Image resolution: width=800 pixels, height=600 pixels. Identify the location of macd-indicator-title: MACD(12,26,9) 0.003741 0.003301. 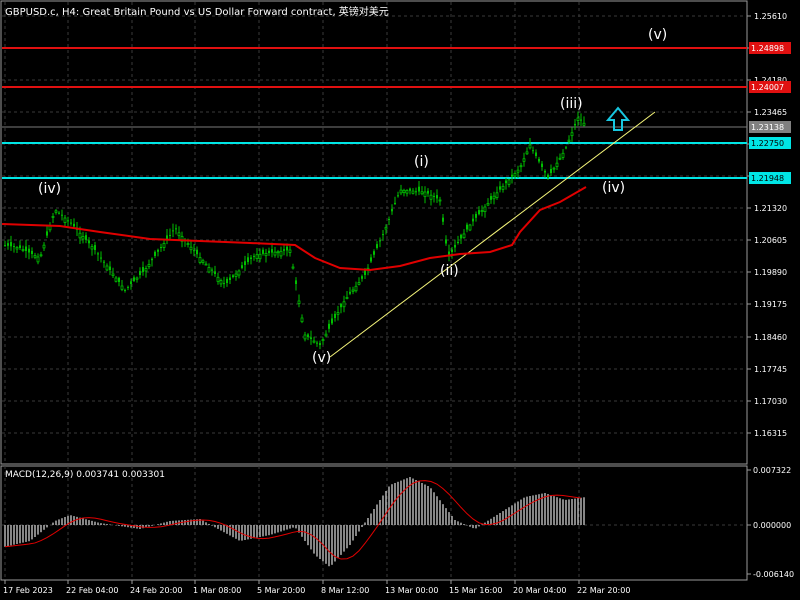
(85, 475).